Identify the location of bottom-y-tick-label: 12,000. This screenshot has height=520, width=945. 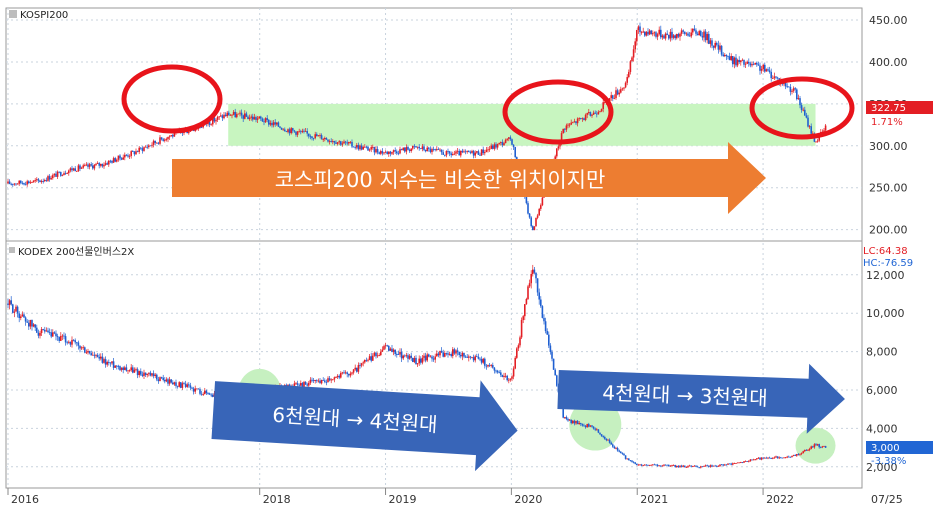
(885, 275).